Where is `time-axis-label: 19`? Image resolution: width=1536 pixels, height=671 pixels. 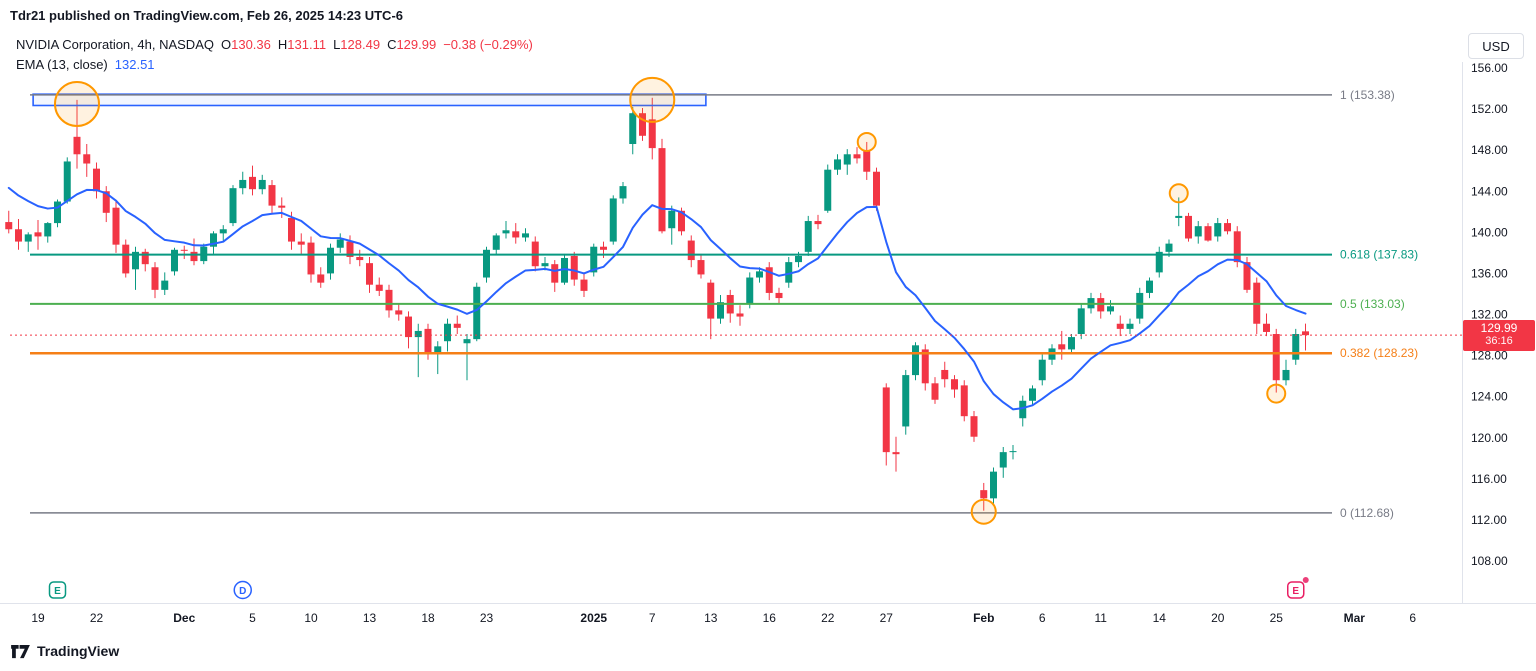 time-axis-label: 19 is located at coordinates (38, 618).